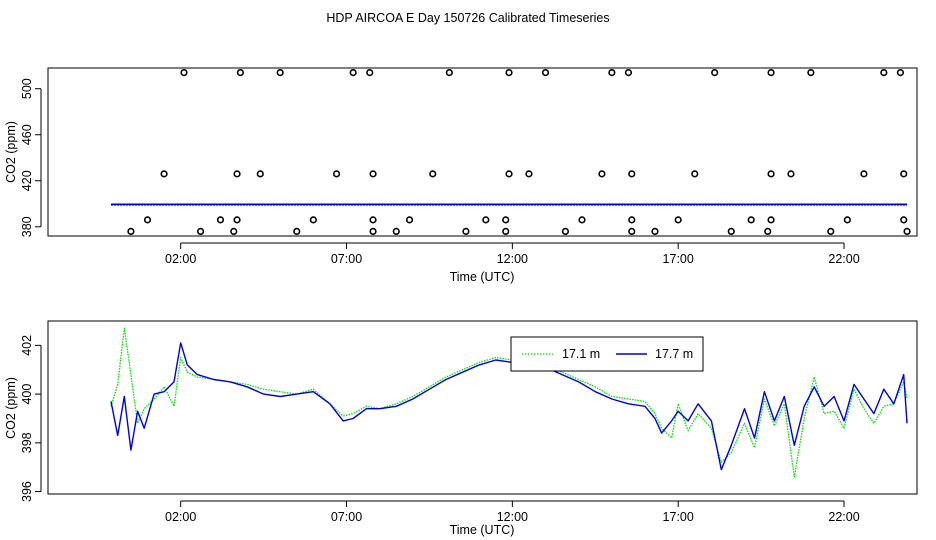  What do you see at coordinates (27, 491) in the screenshot?
I see `y-tick-label: 396` at bounding box center [27, 491].